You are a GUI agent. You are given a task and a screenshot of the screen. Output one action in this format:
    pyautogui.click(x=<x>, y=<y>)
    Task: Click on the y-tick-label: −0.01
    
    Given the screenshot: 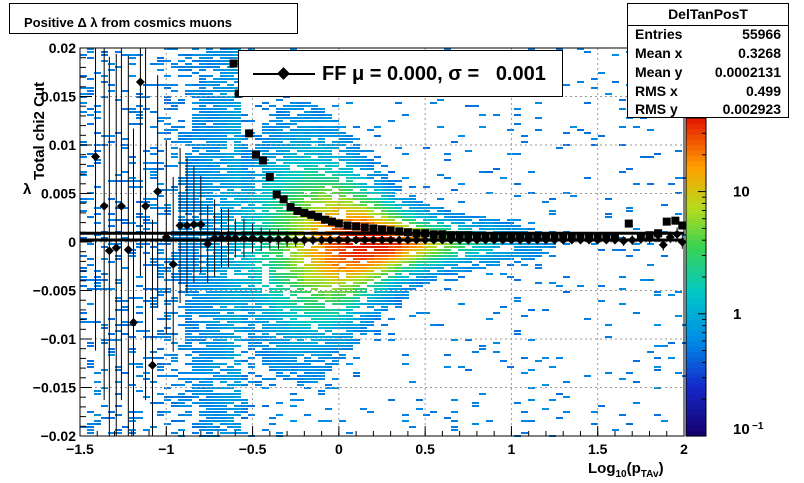 What is the action you would take?
    pyautogui.click(x=59, y=339)
    